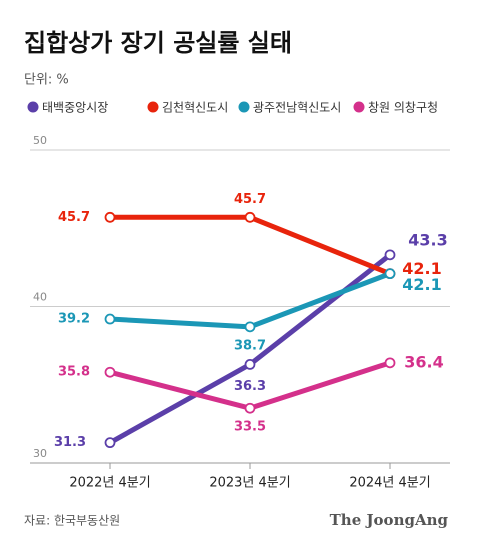  I want to click on chart-title: 집합상가 장기 공실률 실태, so click(158, 43).